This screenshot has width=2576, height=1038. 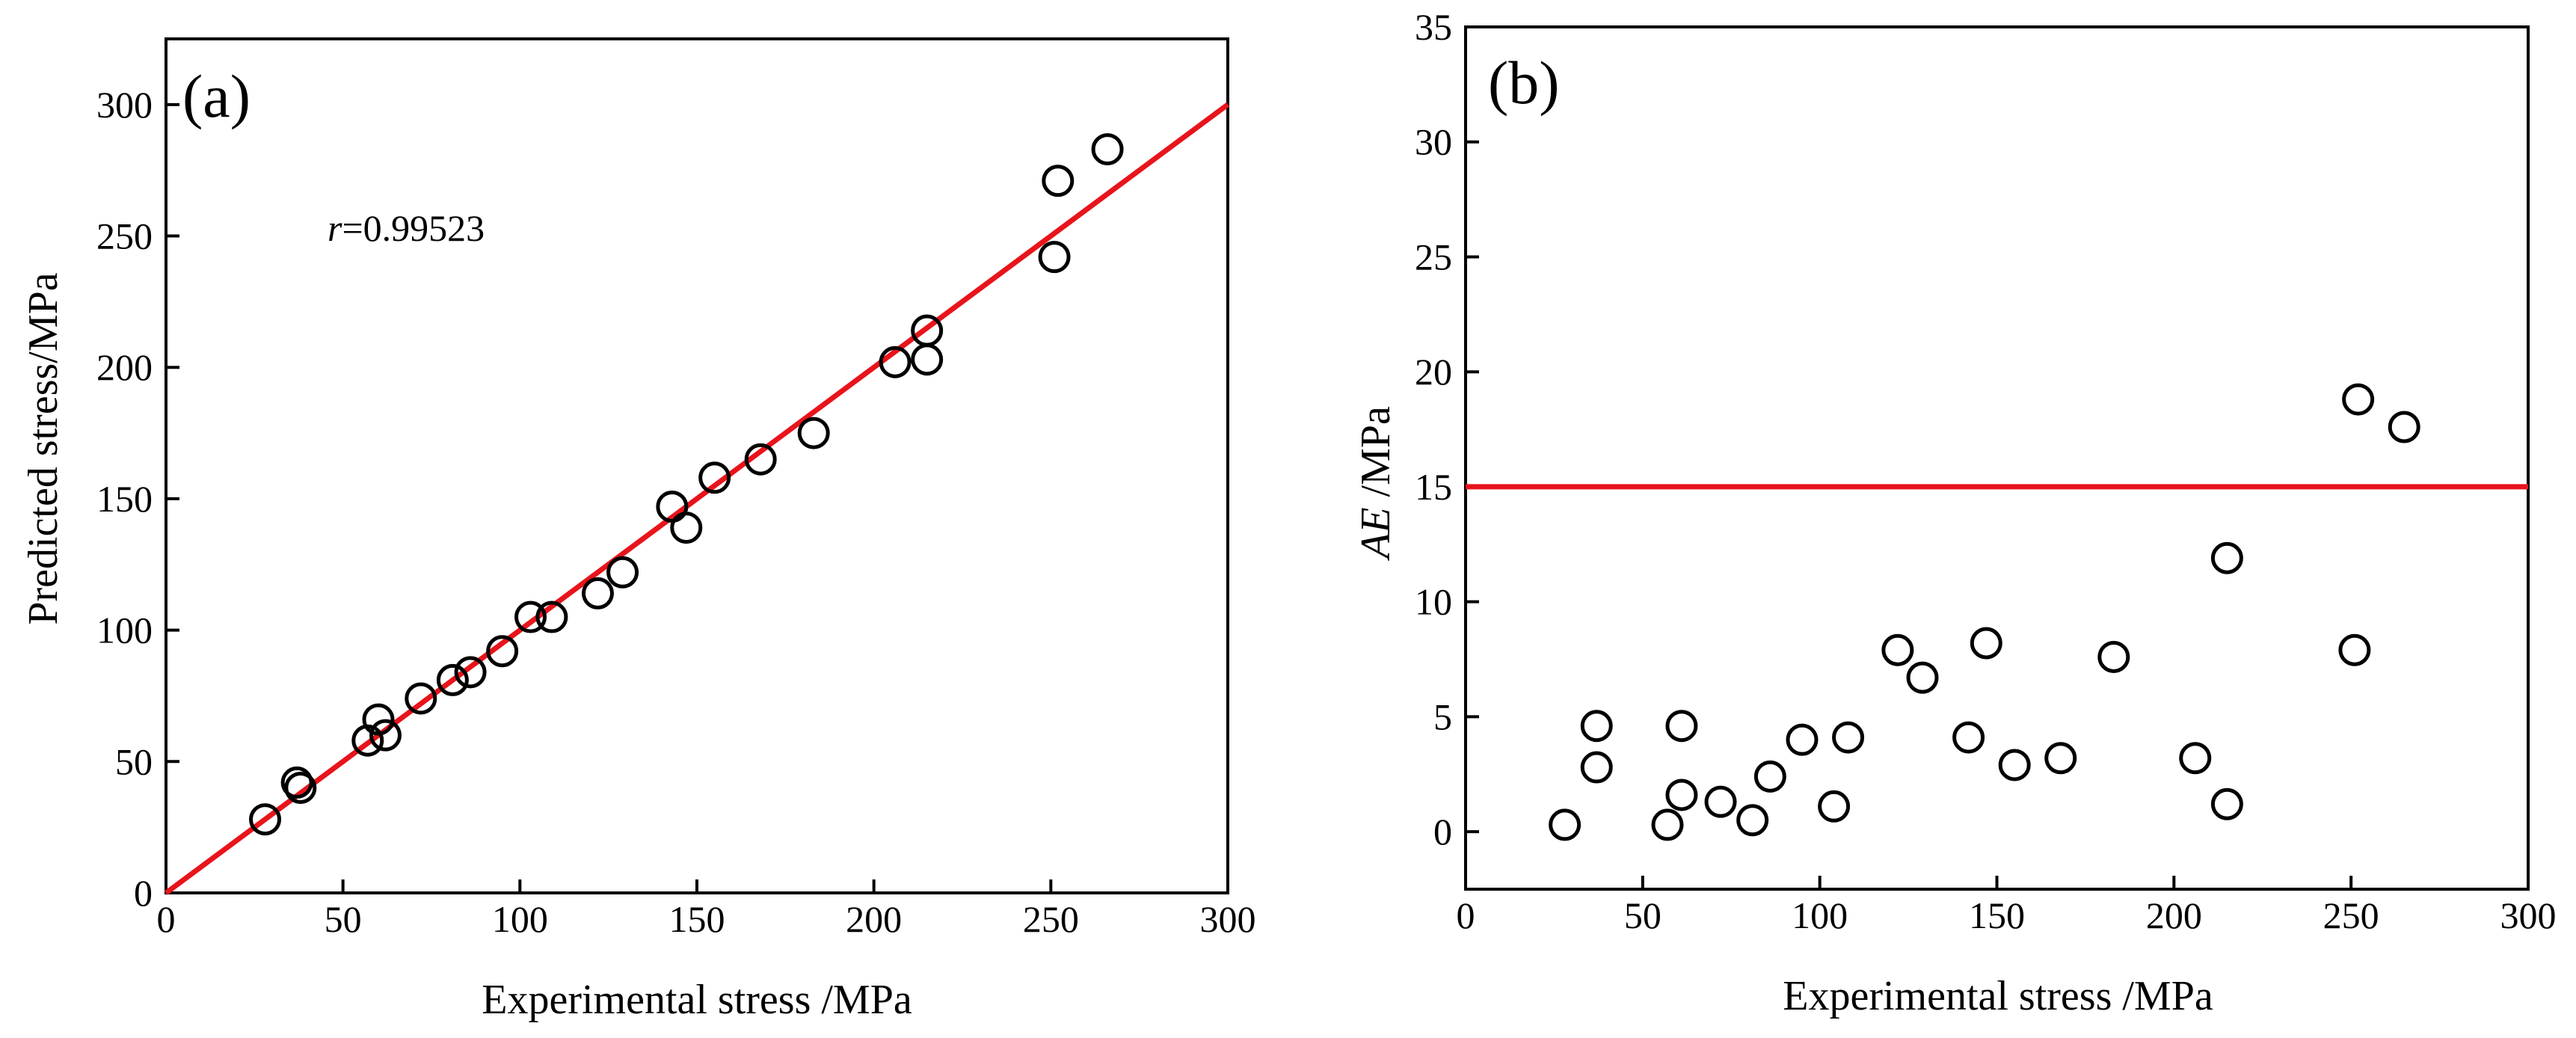 I want to click on b-x-tick-label: 100, so click(x=1820, y=915).